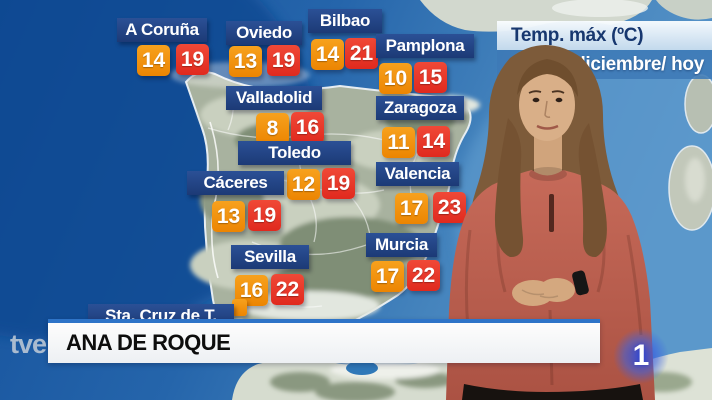 This screenshot has width=712, height=400. What do you see at coordinates (533, 293) in the screenshot?
I see `presenter-hands` at bounding box center [533, 293].